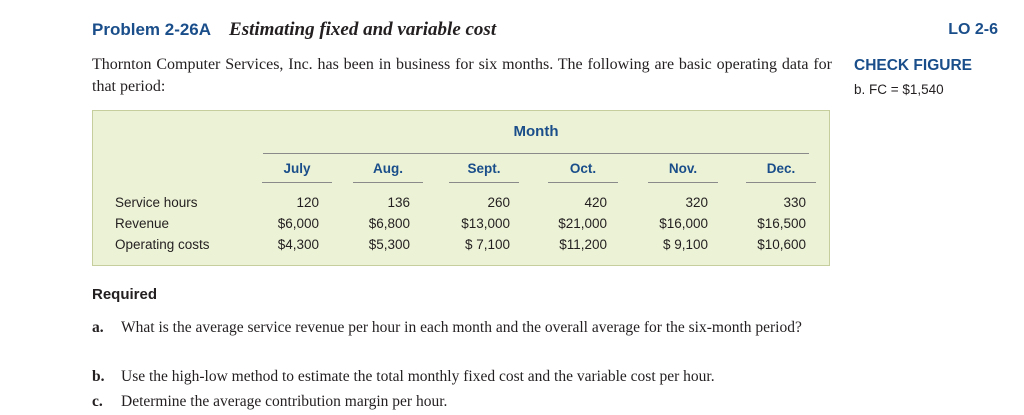 The height and width of the screenshot is (415, 1024). Describe the element at coordinates (973, 29) in the screenshot. I see `learning-objective: LO 2-6` at that location.